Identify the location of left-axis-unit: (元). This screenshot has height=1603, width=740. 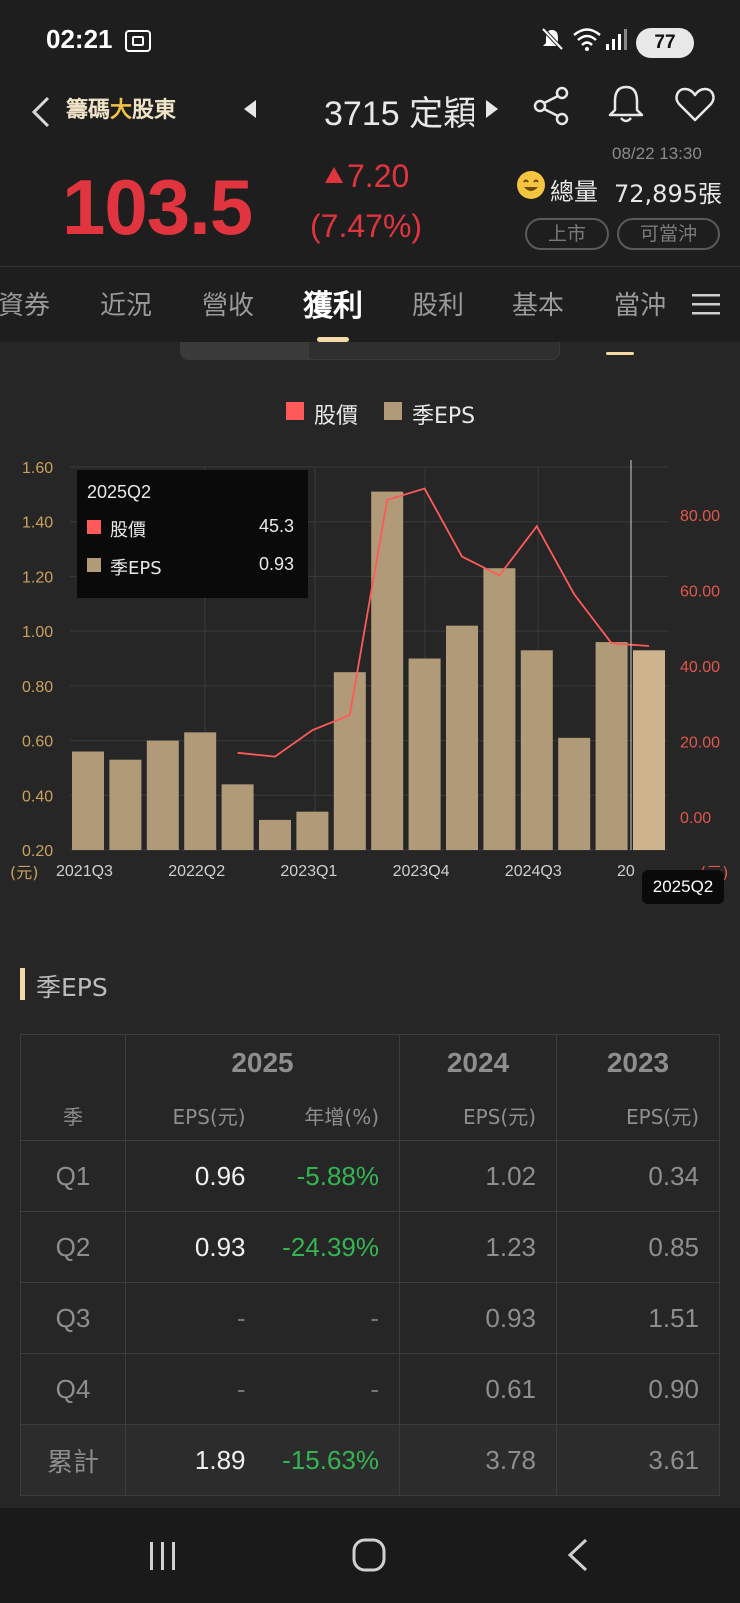
(24, 872).